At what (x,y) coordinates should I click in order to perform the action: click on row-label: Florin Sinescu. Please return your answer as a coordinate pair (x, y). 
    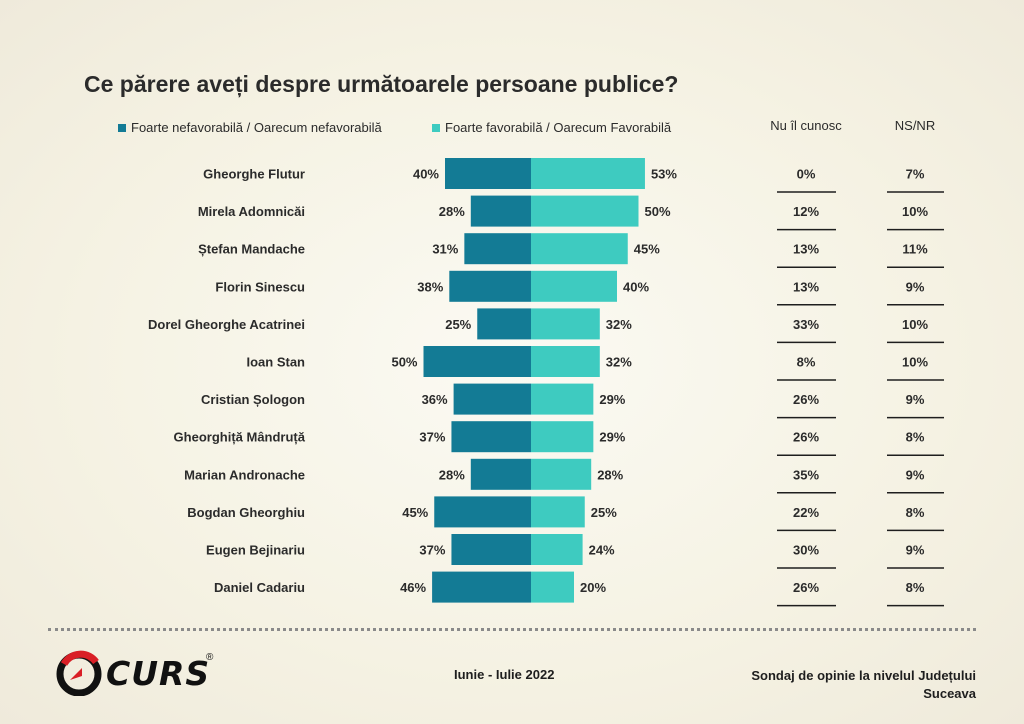
    Looking at the image, I should click on (260, 286).